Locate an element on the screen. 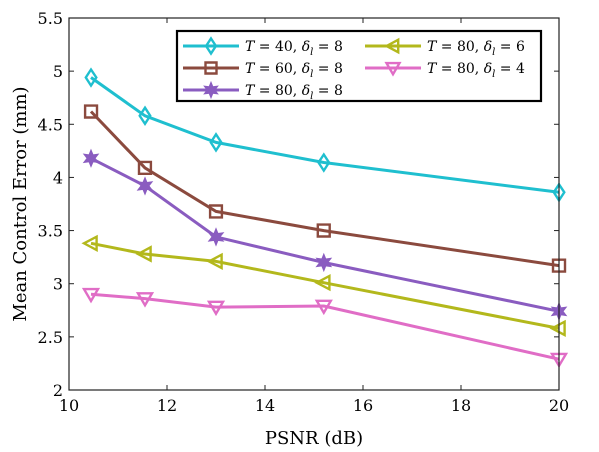  x-tick-label: 16 is located at coordinates (363, 405).